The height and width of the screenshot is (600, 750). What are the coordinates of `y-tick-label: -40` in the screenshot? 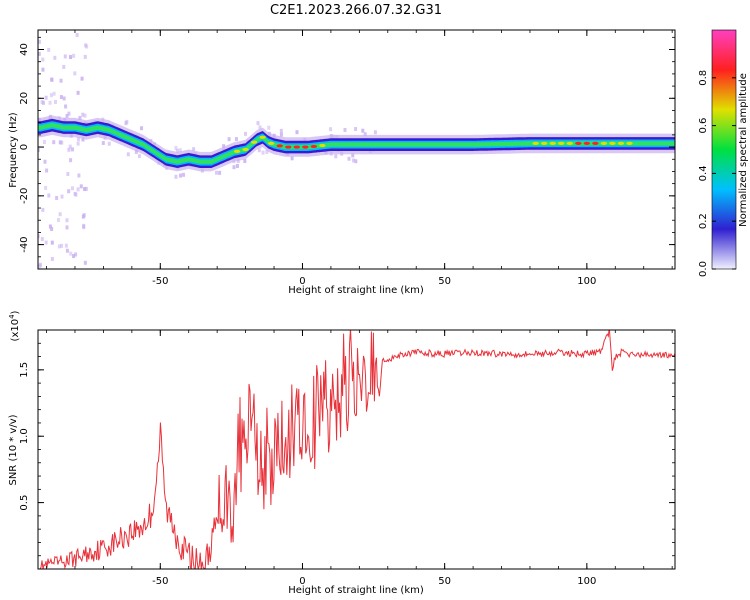 It's located at (24, 244).